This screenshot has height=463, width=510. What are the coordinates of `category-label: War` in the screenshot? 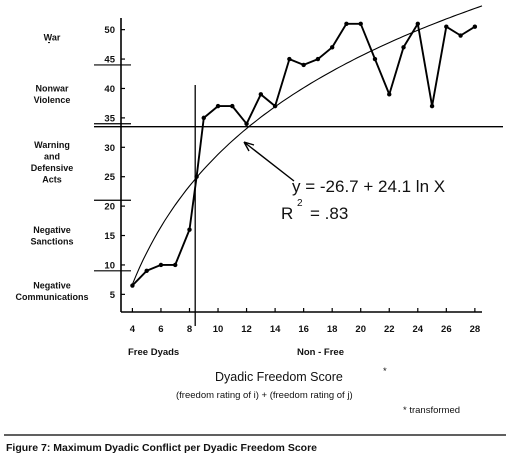 It's located at (52, 37).